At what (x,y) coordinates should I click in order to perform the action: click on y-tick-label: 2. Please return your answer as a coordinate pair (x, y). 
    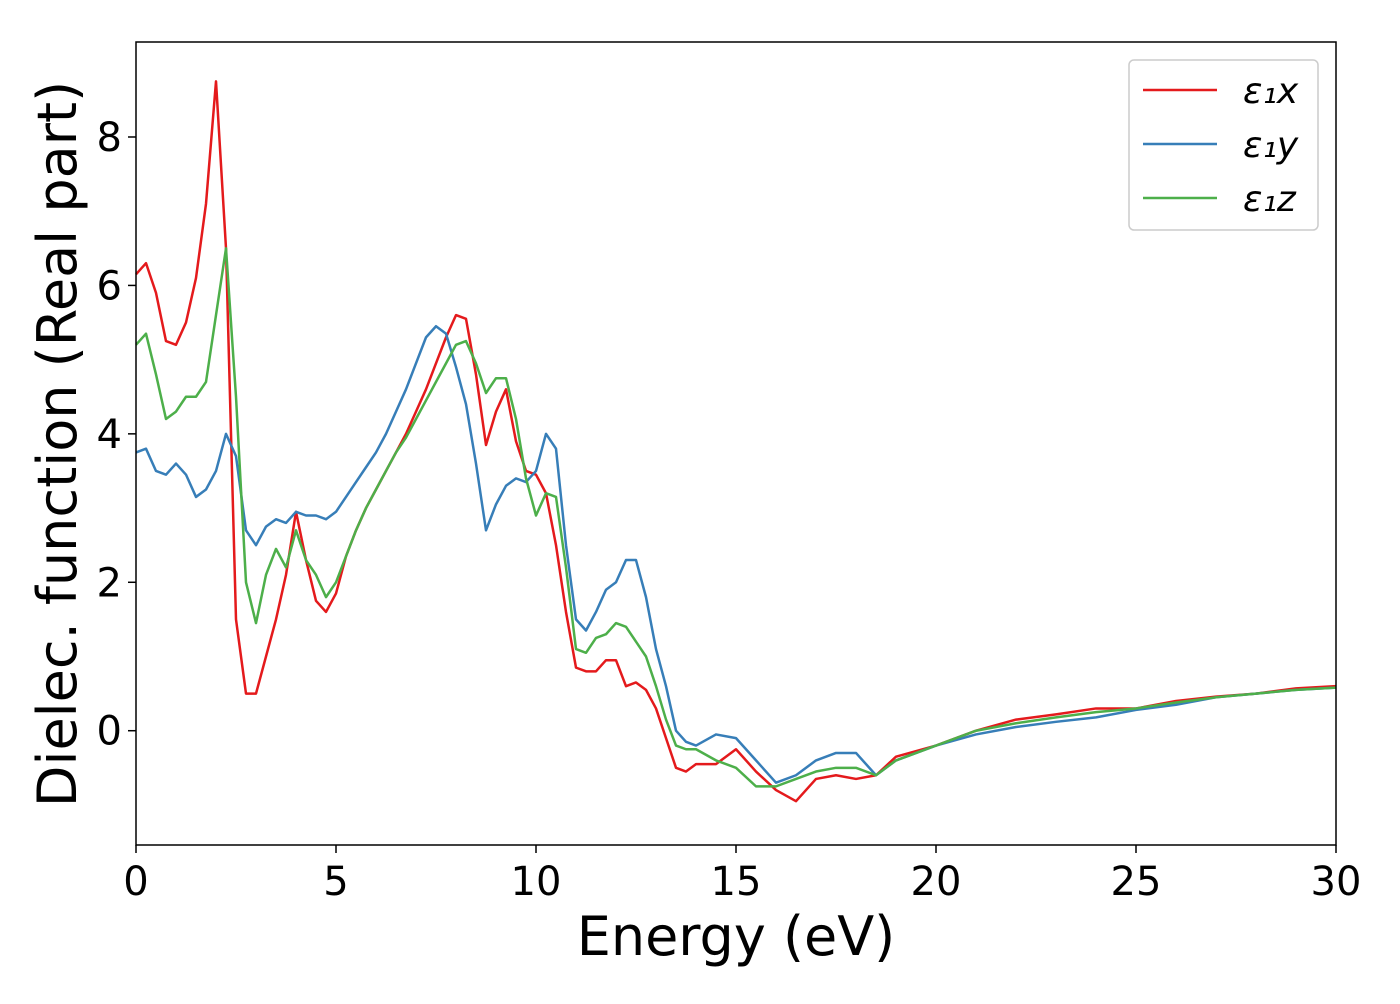
    Looking at the image, I should click on (109, 583).